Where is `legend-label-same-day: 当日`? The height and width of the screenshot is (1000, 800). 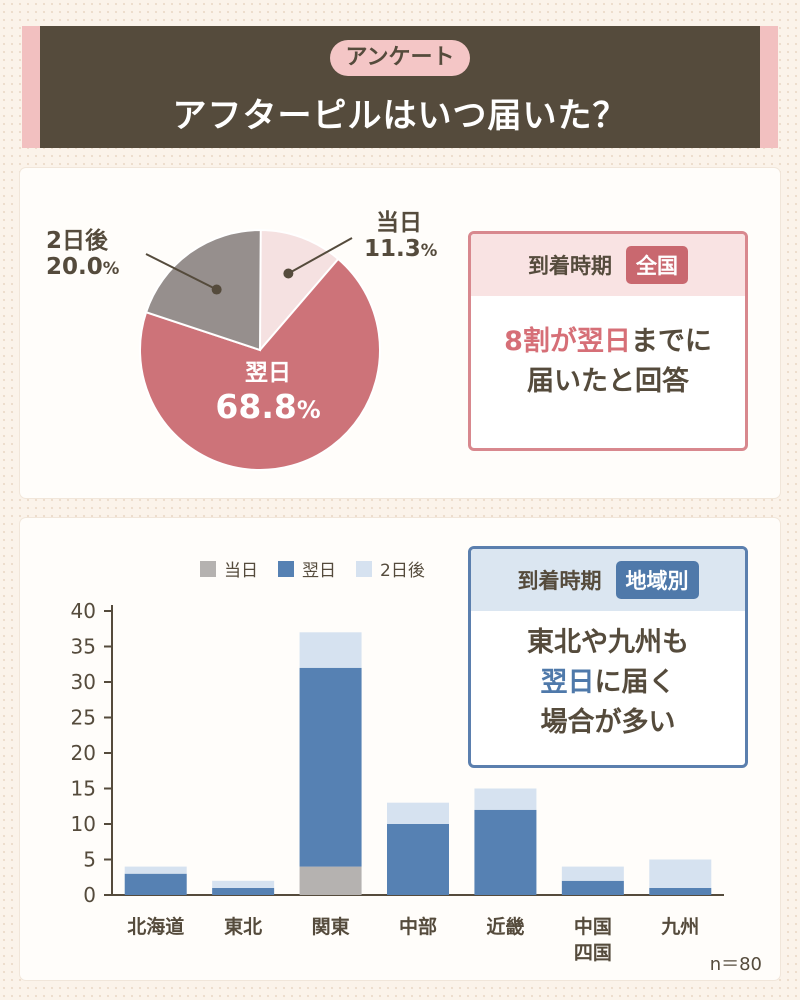
legend-label-same-day: 当日 is located at coordinates (241, 571).